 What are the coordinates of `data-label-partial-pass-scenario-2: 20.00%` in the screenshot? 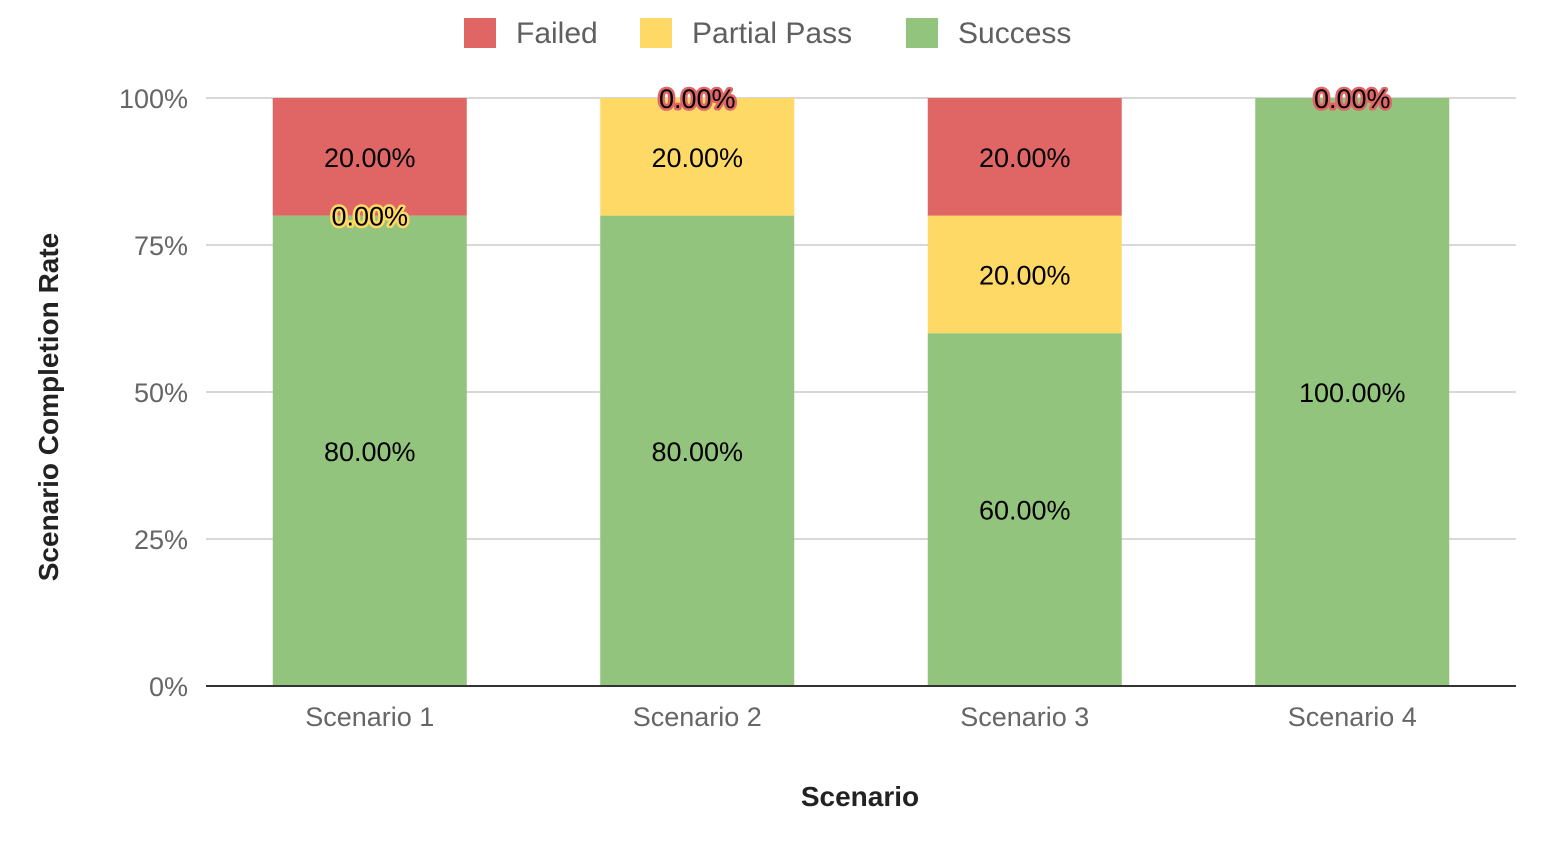 It's located at (697, 158).